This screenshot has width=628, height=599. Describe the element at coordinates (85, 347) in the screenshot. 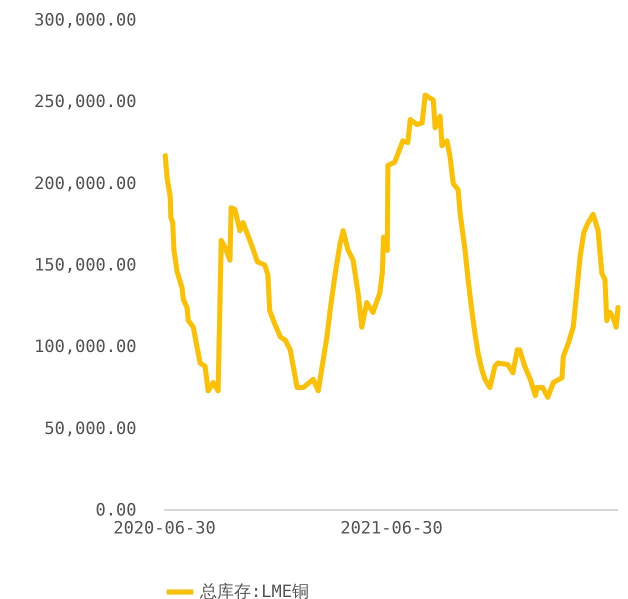

I see `y-tick-label: 100,000.00` at that location.